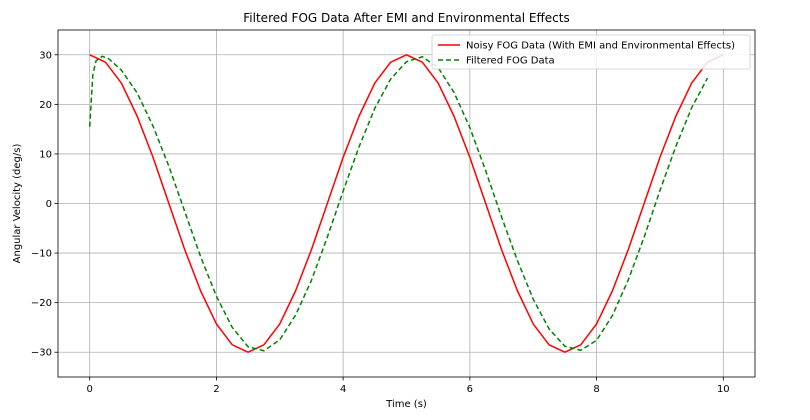  What do you see at coordinates (45, 55) in the screenshot?
I see `y-tick-label: 30` at bounding box center [45, 55].